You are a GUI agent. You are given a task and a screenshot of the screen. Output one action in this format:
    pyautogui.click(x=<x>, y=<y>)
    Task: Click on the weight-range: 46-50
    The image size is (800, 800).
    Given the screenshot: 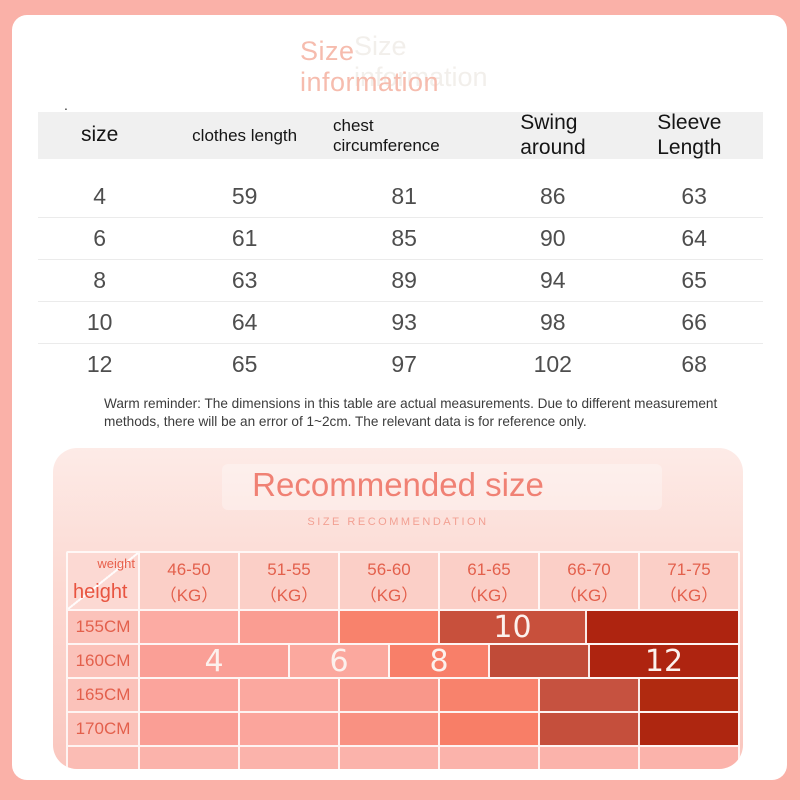 What is the action you would take?
    pyautogui.click(x=189, y=569)
    